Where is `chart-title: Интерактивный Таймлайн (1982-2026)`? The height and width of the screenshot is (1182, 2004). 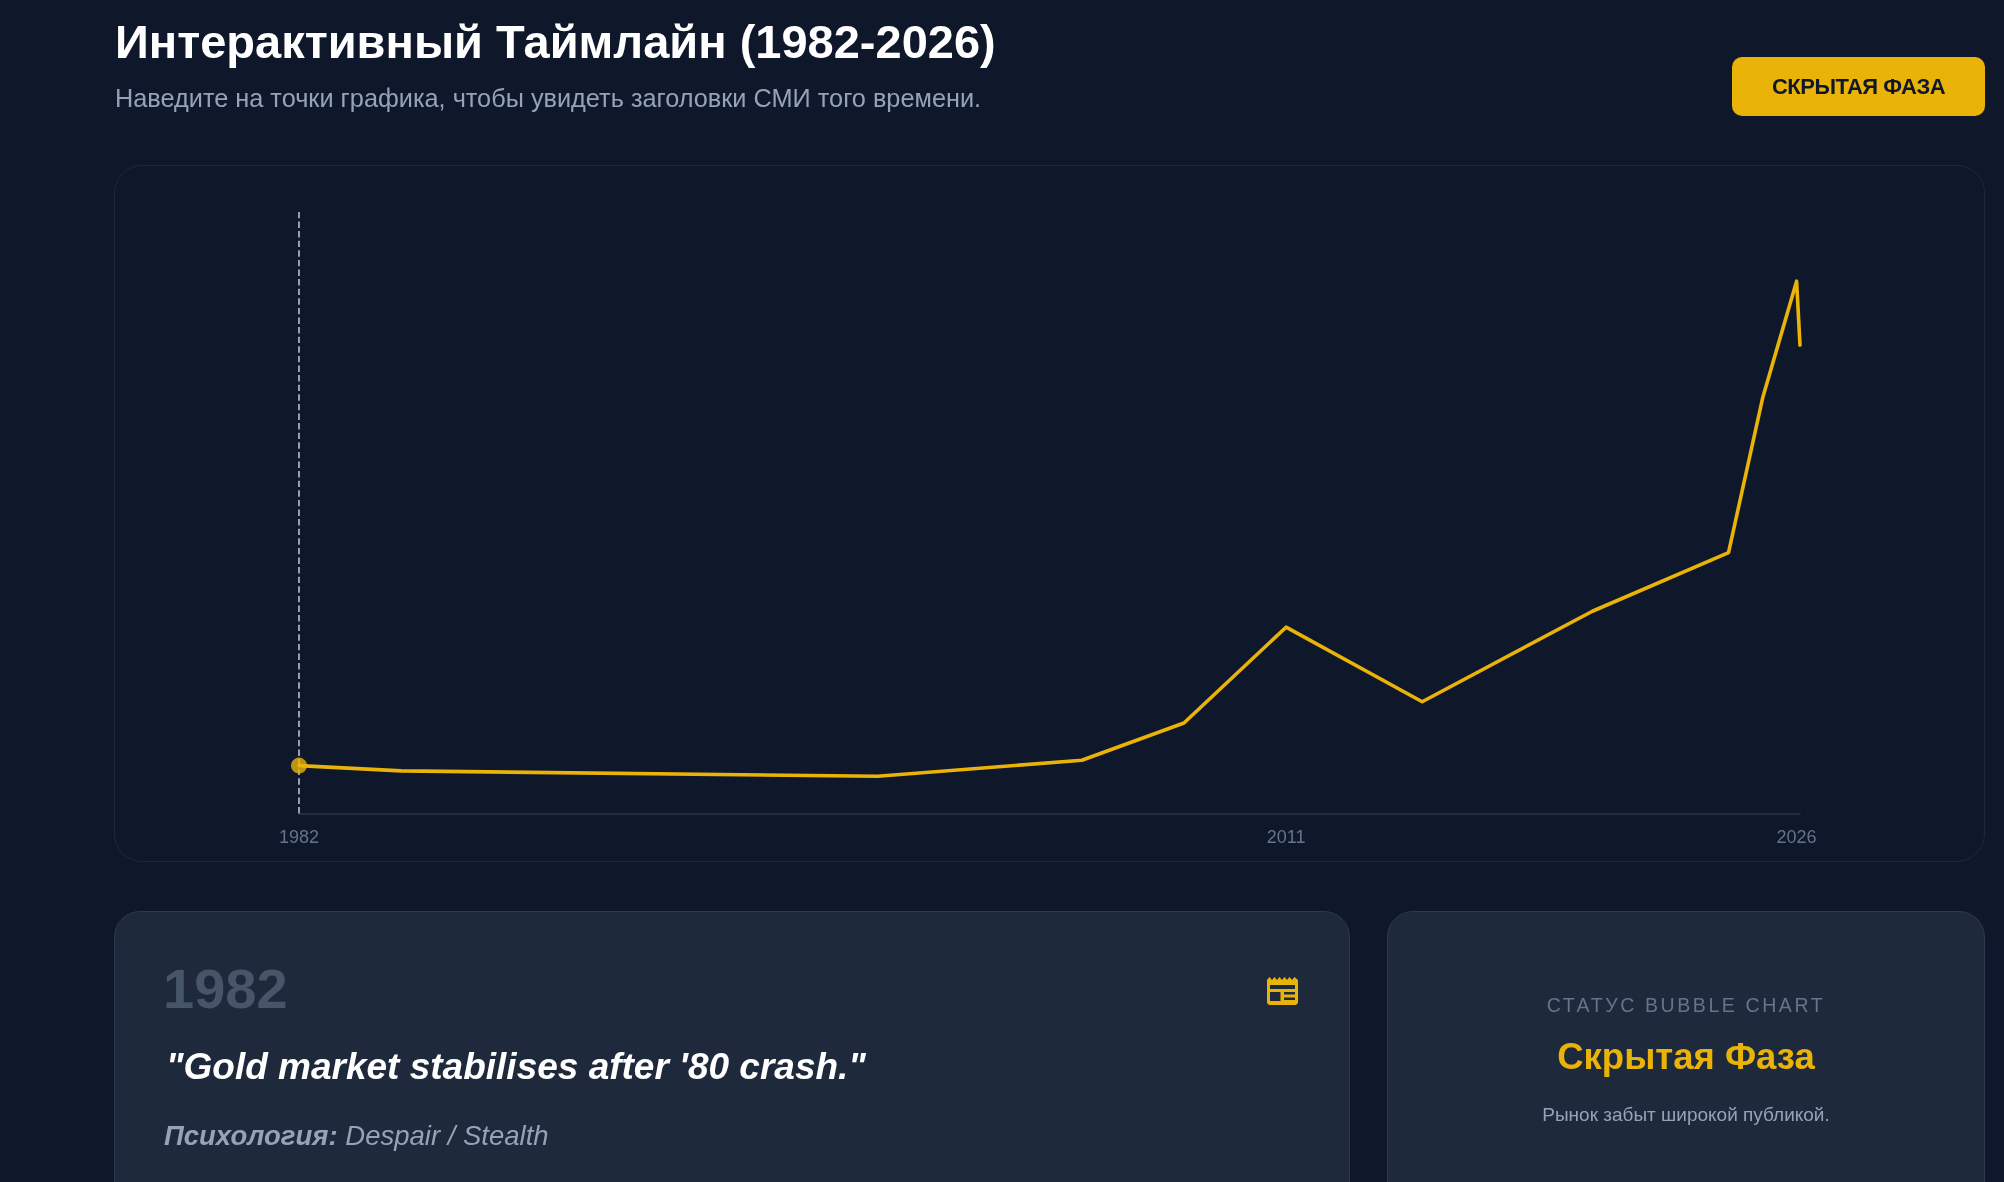 chart-title: Интерактивный Таймлайн (1982-2026) is located at coordinates (555, 41).